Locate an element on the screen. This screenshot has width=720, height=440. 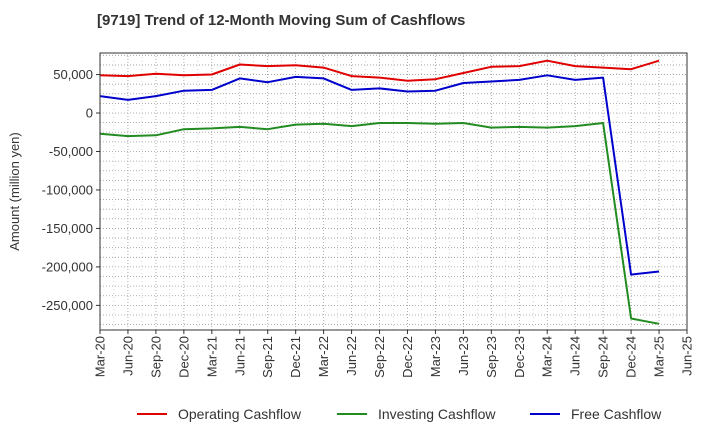
y-tick-label: -250,000 is located at coordinates (67, 305).